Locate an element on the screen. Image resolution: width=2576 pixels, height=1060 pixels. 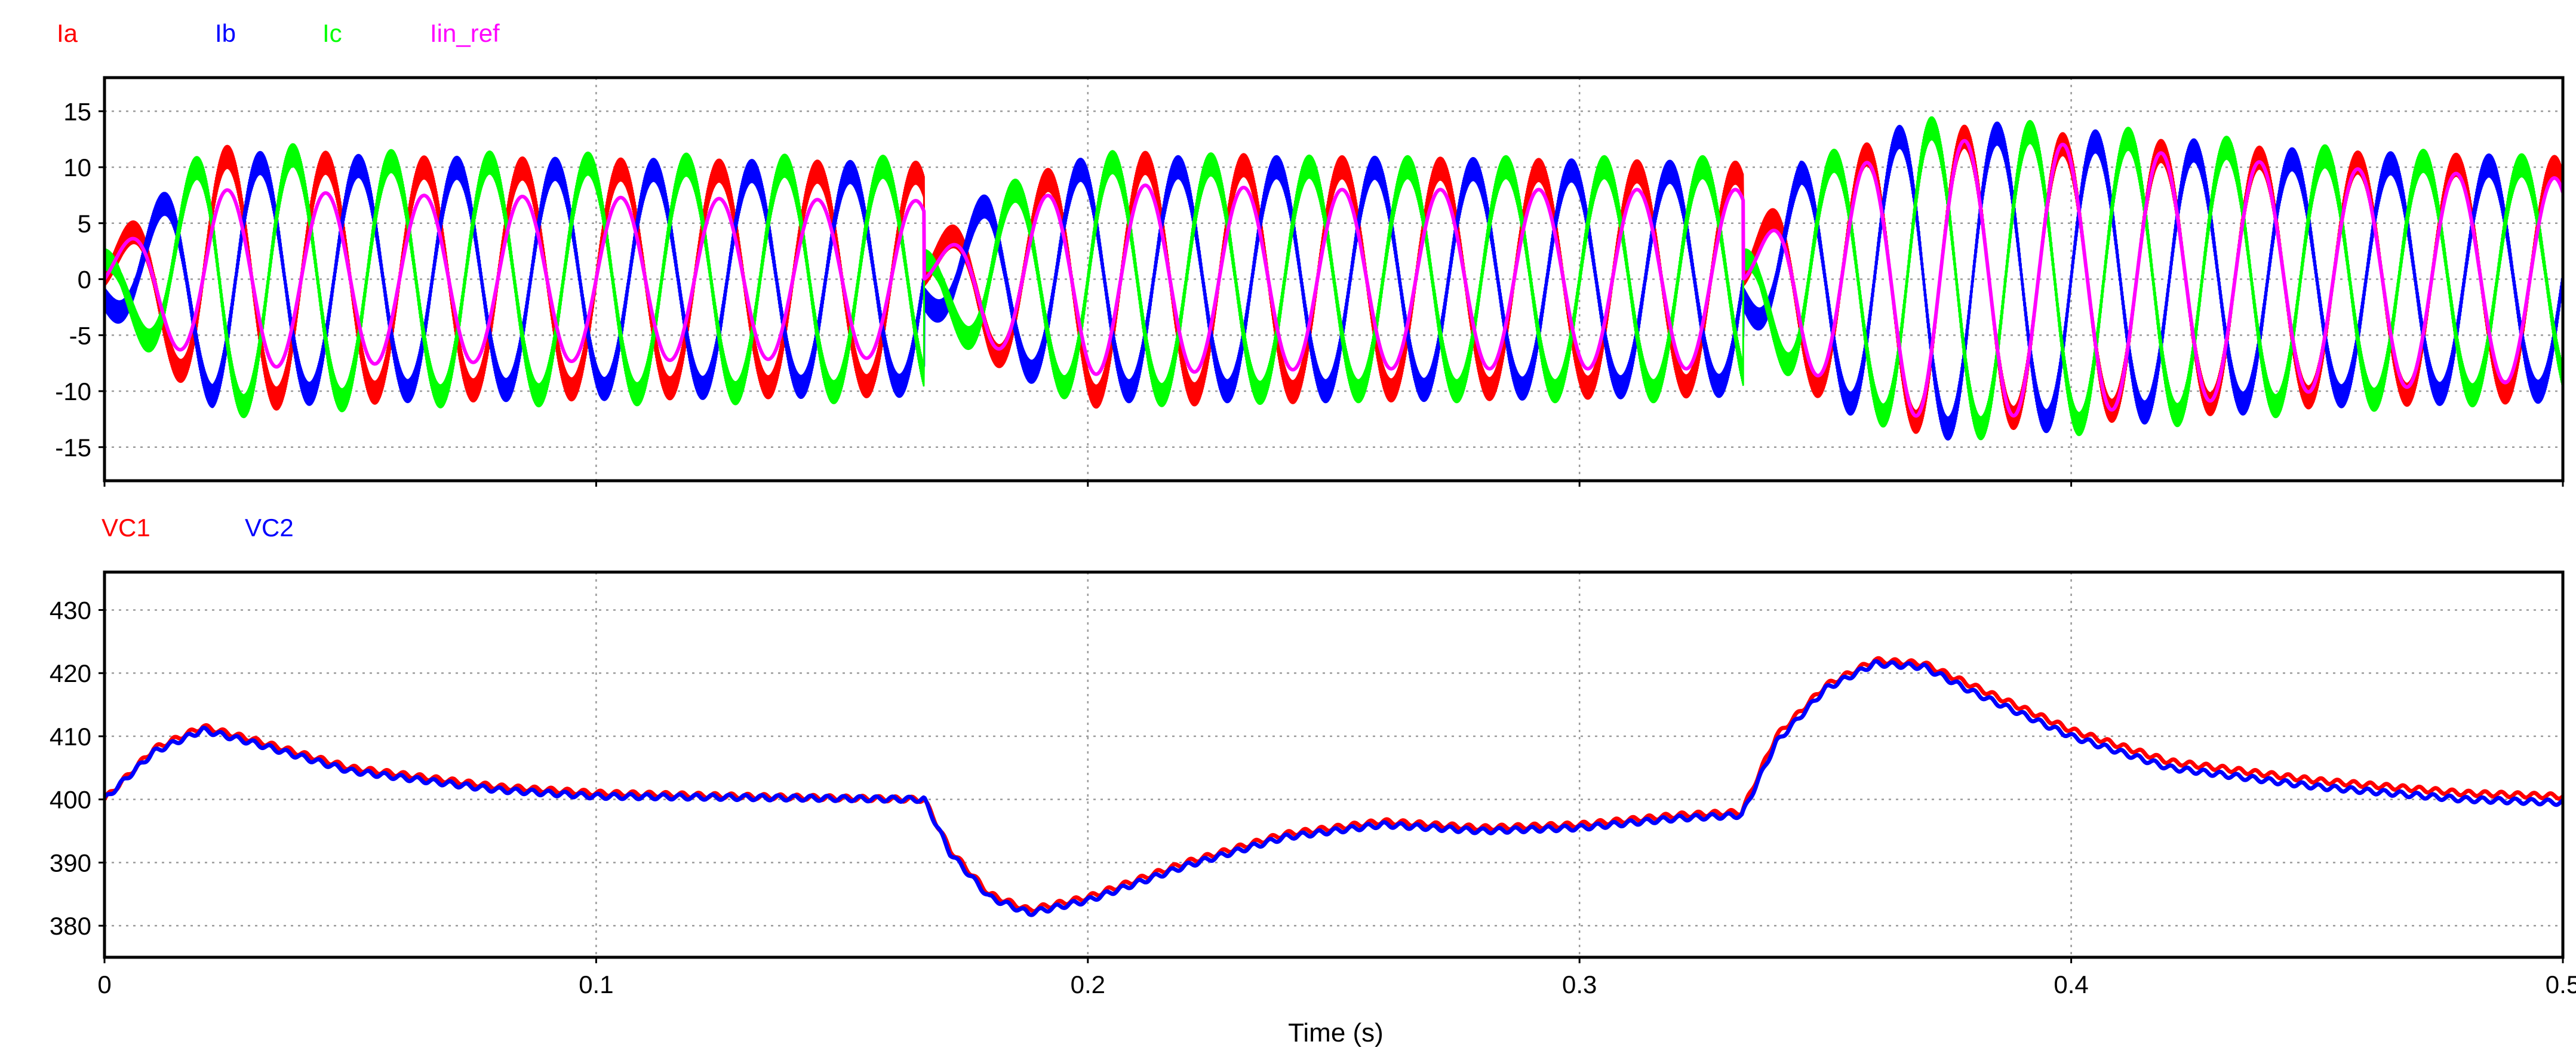
legend-label-ia: Ia is located at coordinates (67, 33).